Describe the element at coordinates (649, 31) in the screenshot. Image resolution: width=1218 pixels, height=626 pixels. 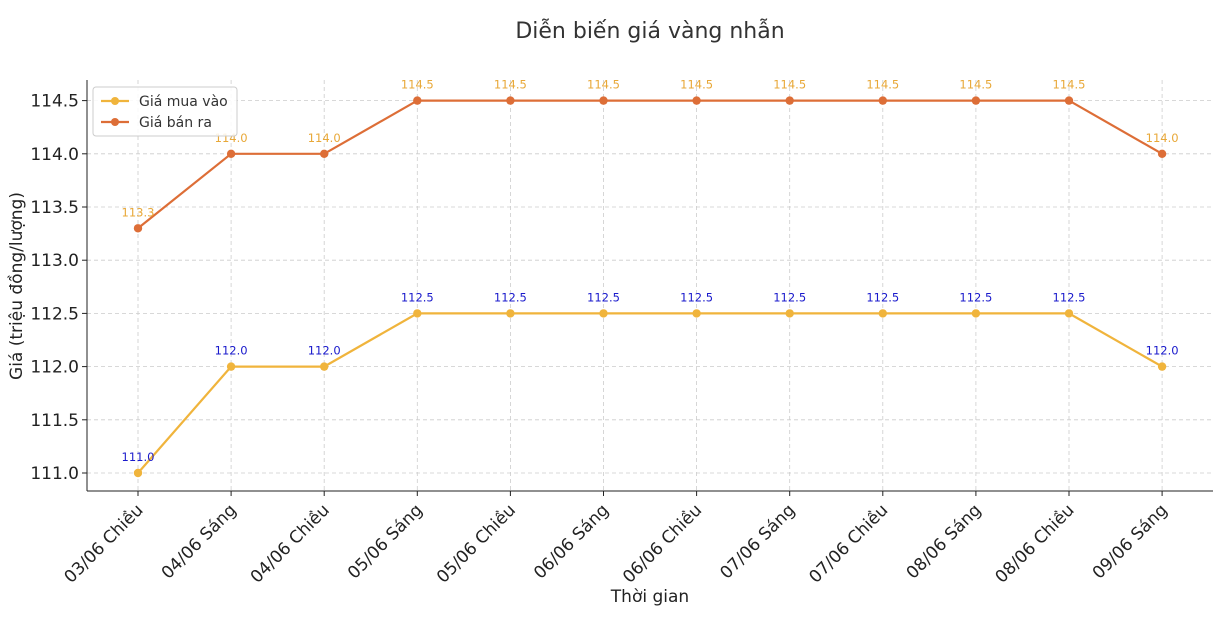
I see `chart-title: Diễn biến giá vàng nhẫn` at that location.